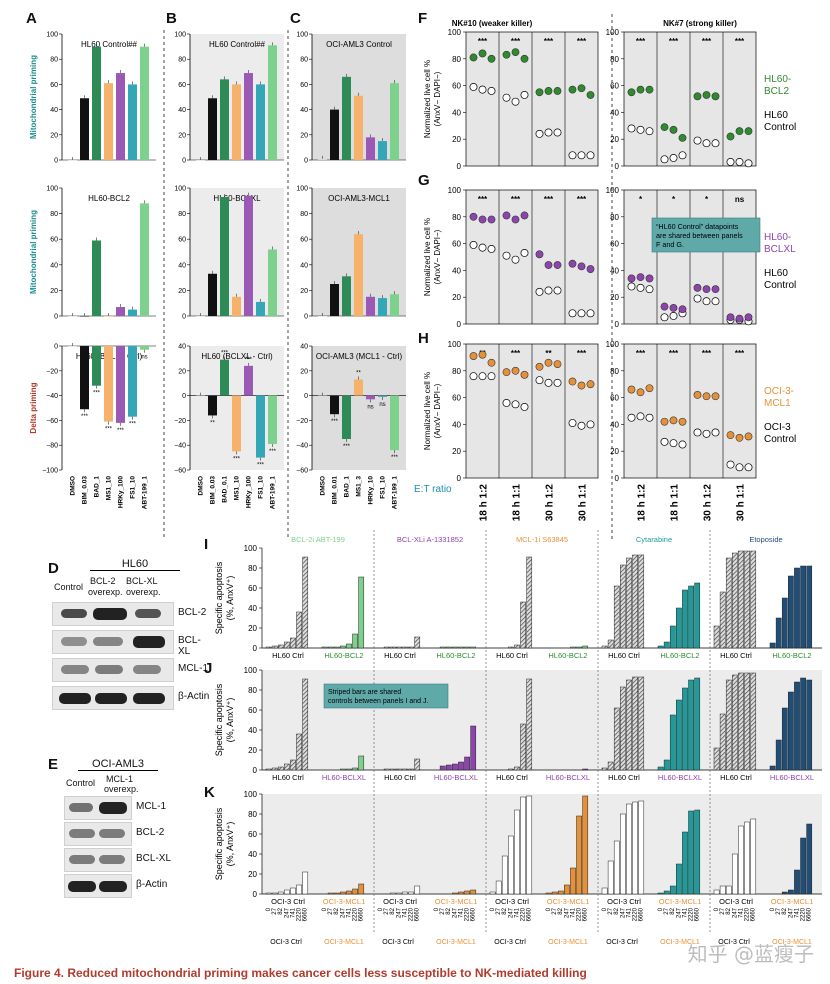 This screenshot has height=984, width=830. I want to click on nk-F-R-treated-point, so click(631, 92).